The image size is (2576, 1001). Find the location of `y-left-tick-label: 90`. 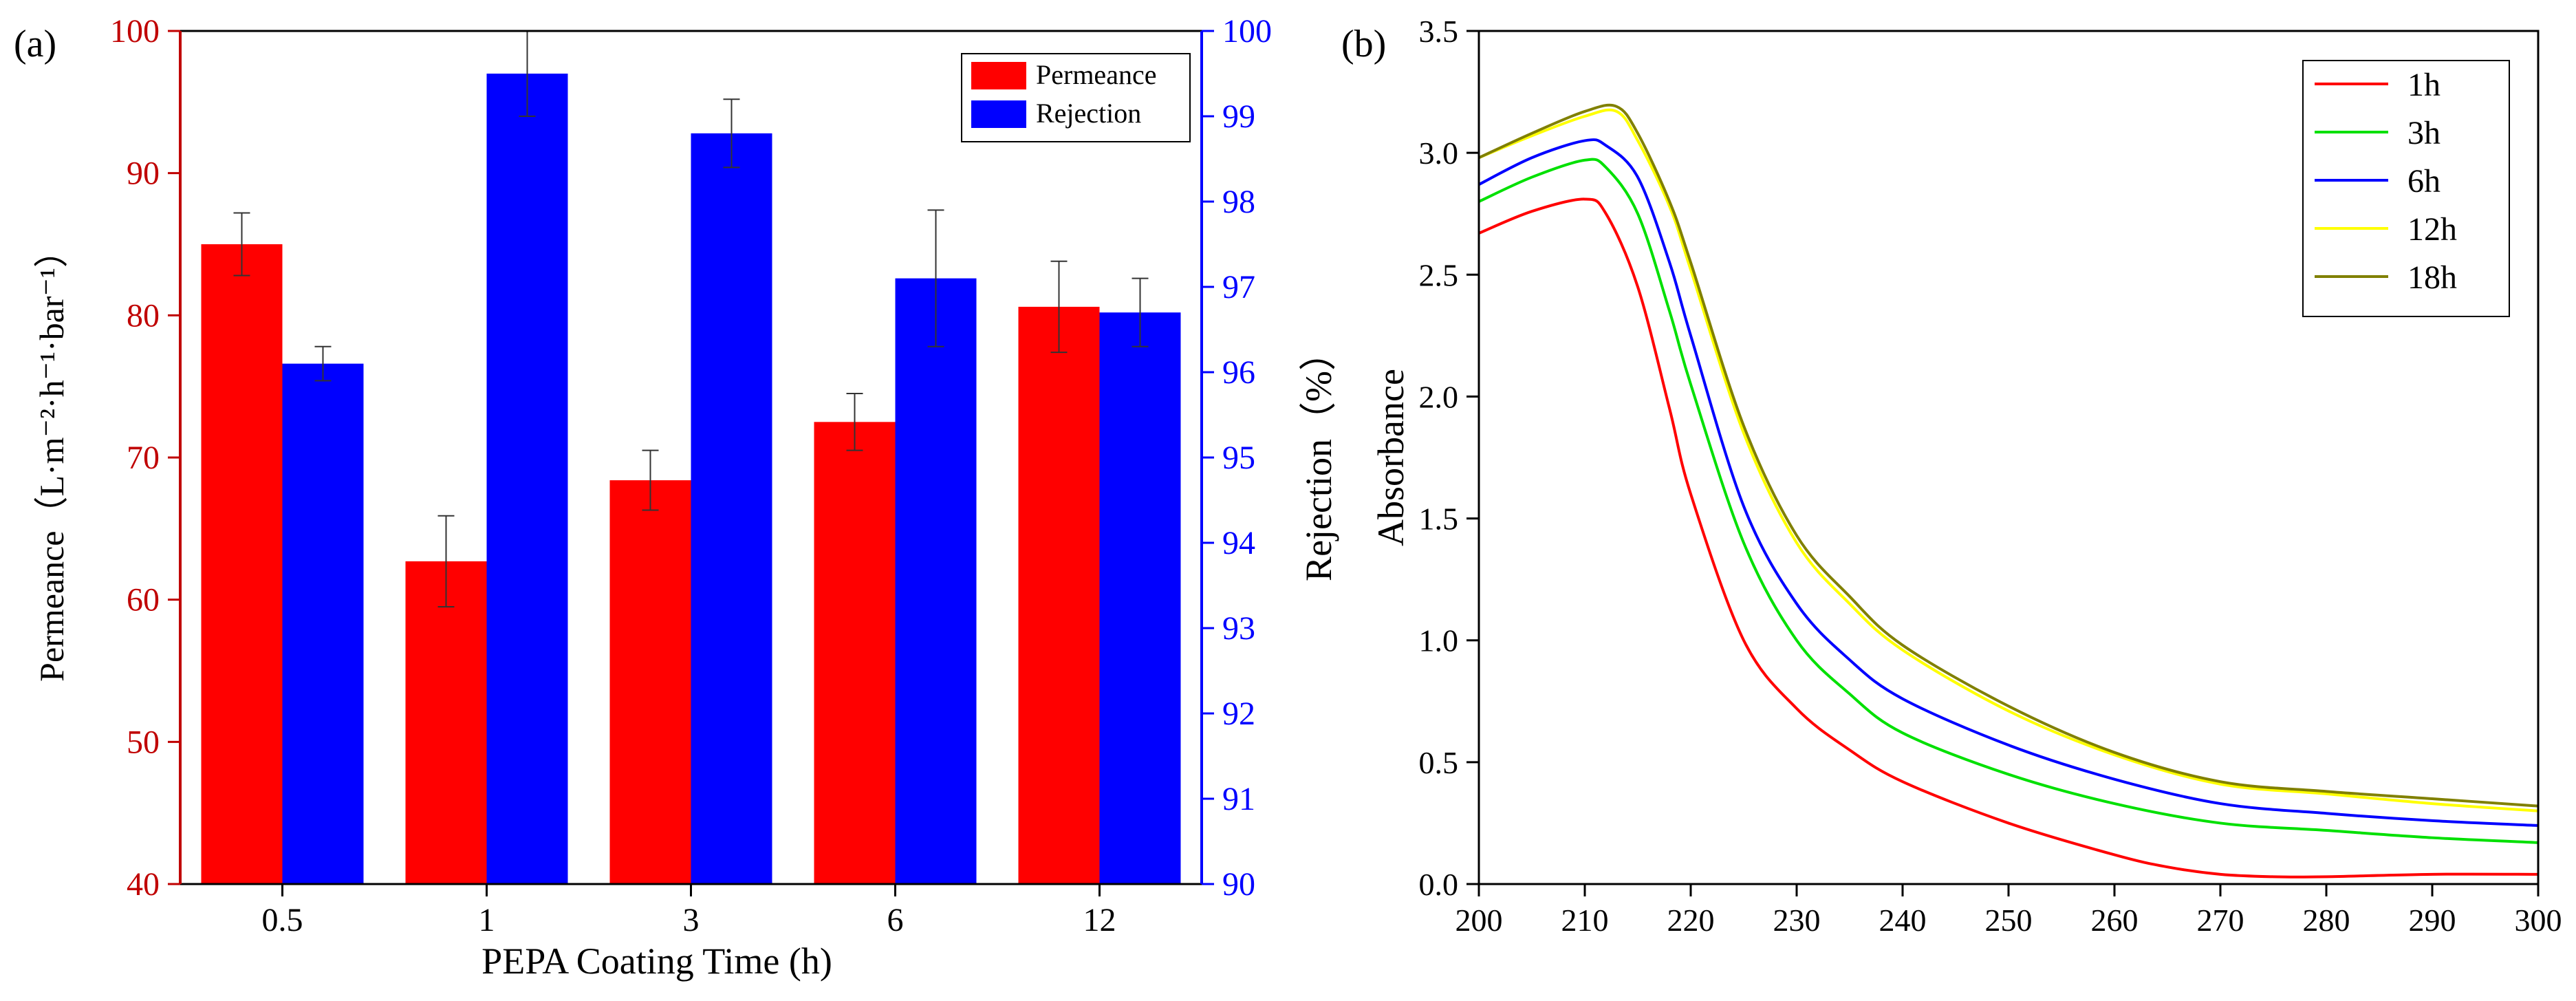

y-left-tick-label: 90 is located at coordinates (143, 173).